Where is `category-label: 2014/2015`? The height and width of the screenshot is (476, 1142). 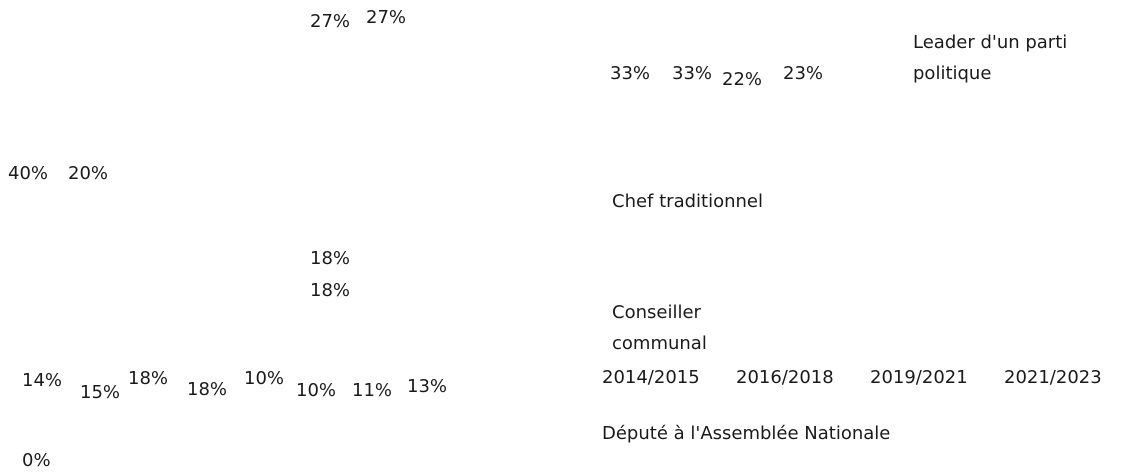
category-label: 2014/2015 is located at coordinates (651, 377).